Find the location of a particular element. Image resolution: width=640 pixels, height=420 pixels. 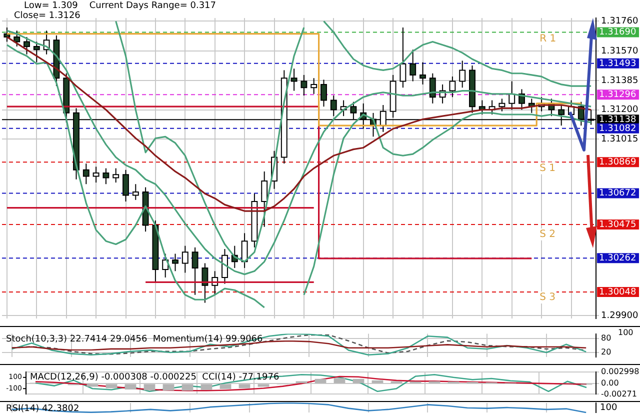

ref-line-label: 1.30672 is located at coordinates (617, 193).